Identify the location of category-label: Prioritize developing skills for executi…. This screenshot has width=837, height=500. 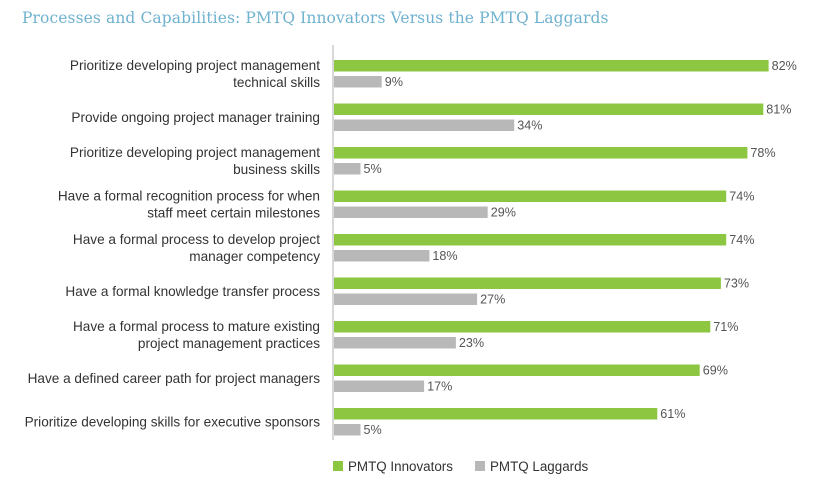
(173, 421).